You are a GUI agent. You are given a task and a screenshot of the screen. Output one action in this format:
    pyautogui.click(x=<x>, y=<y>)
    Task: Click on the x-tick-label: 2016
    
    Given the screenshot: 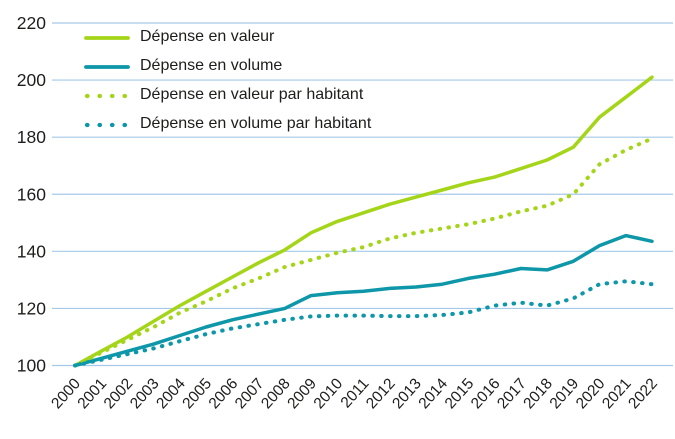 What is the action you would take?
    pyautogui.click(x=486, y=393)
    